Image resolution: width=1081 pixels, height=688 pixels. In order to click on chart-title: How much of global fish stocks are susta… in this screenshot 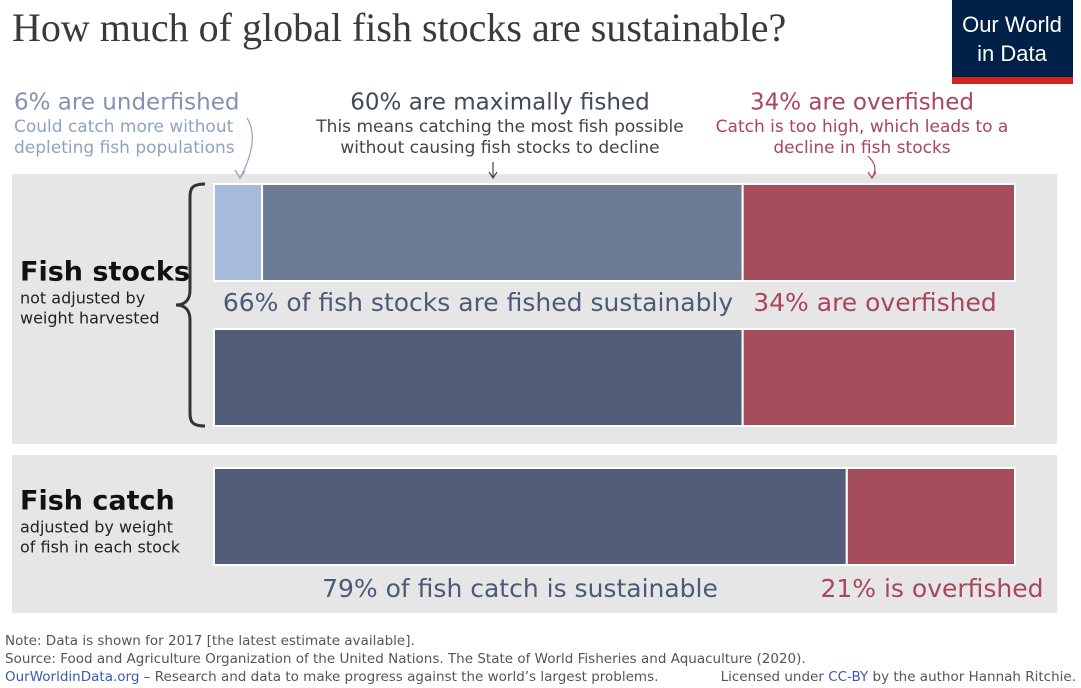, I will do `click(399, 27)`.